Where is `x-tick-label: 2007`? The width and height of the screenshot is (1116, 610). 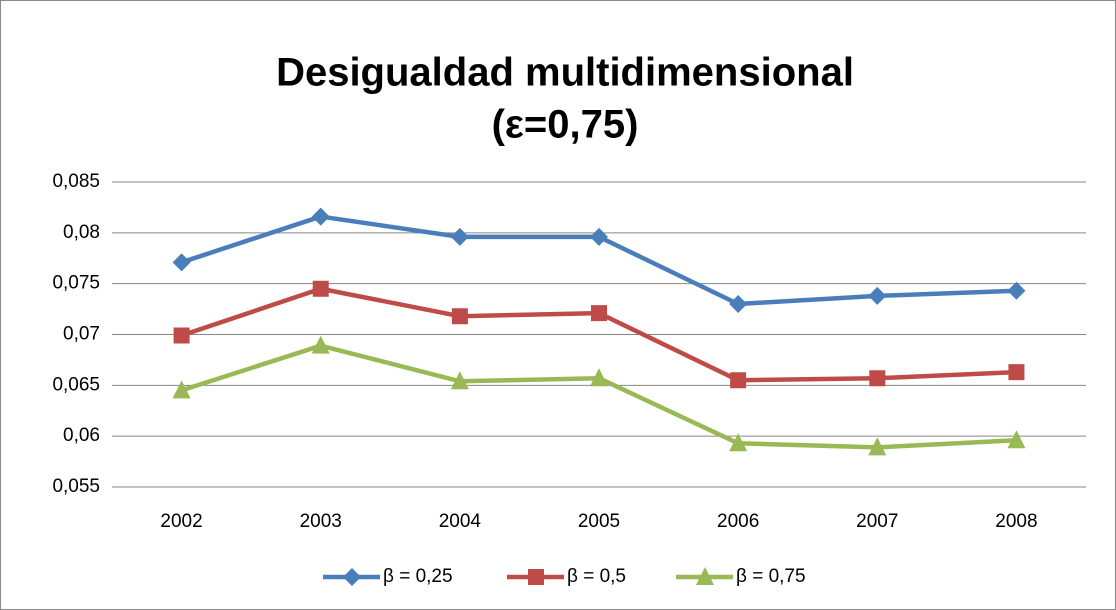
x-tick-label: 2007 is located at coordinates (877, 521).